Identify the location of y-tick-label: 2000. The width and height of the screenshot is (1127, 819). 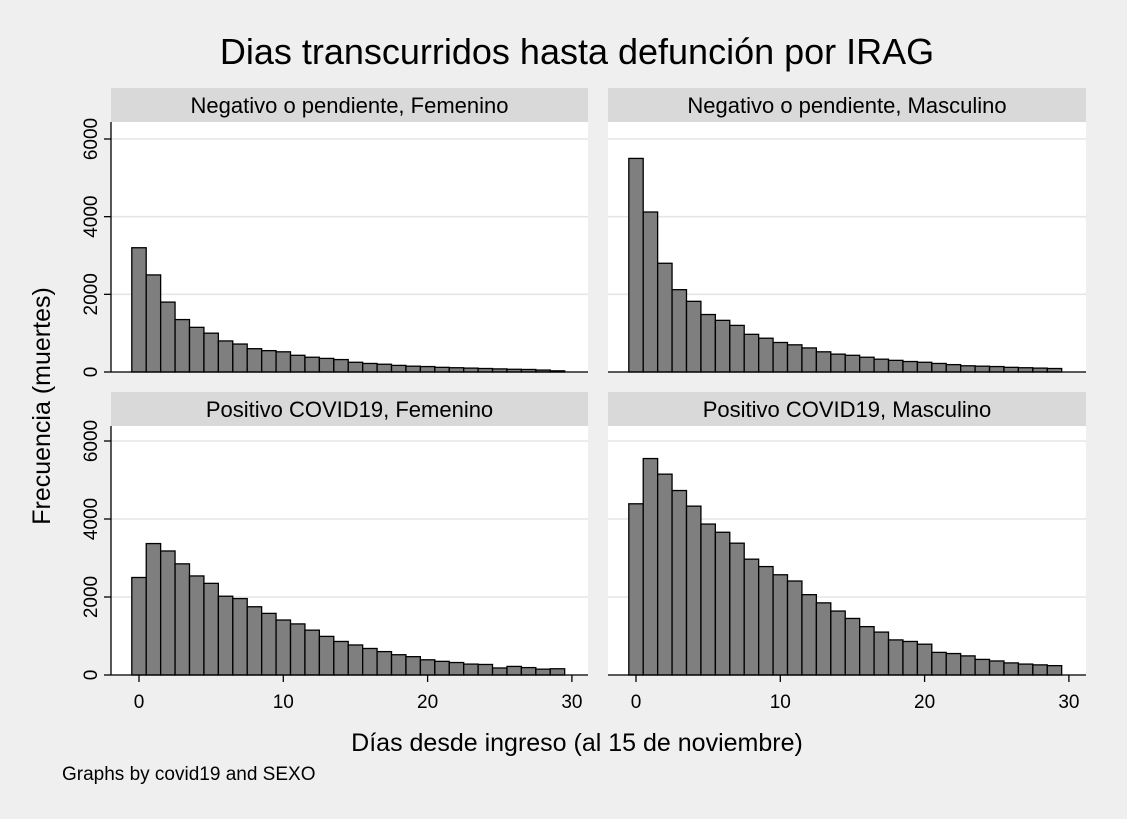
(91, 294).